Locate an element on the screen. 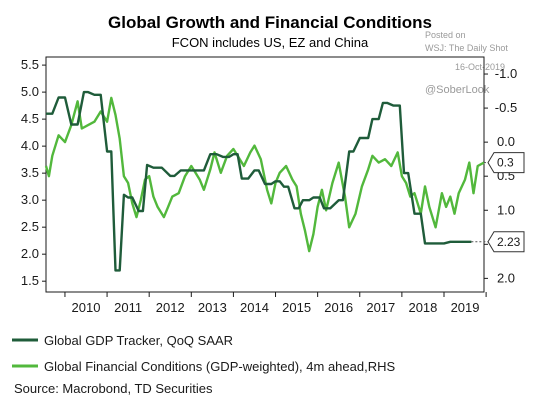 The image size is (541, 406). watermark-date: 16-Oct-2019 is located at coordinates (480, 67).